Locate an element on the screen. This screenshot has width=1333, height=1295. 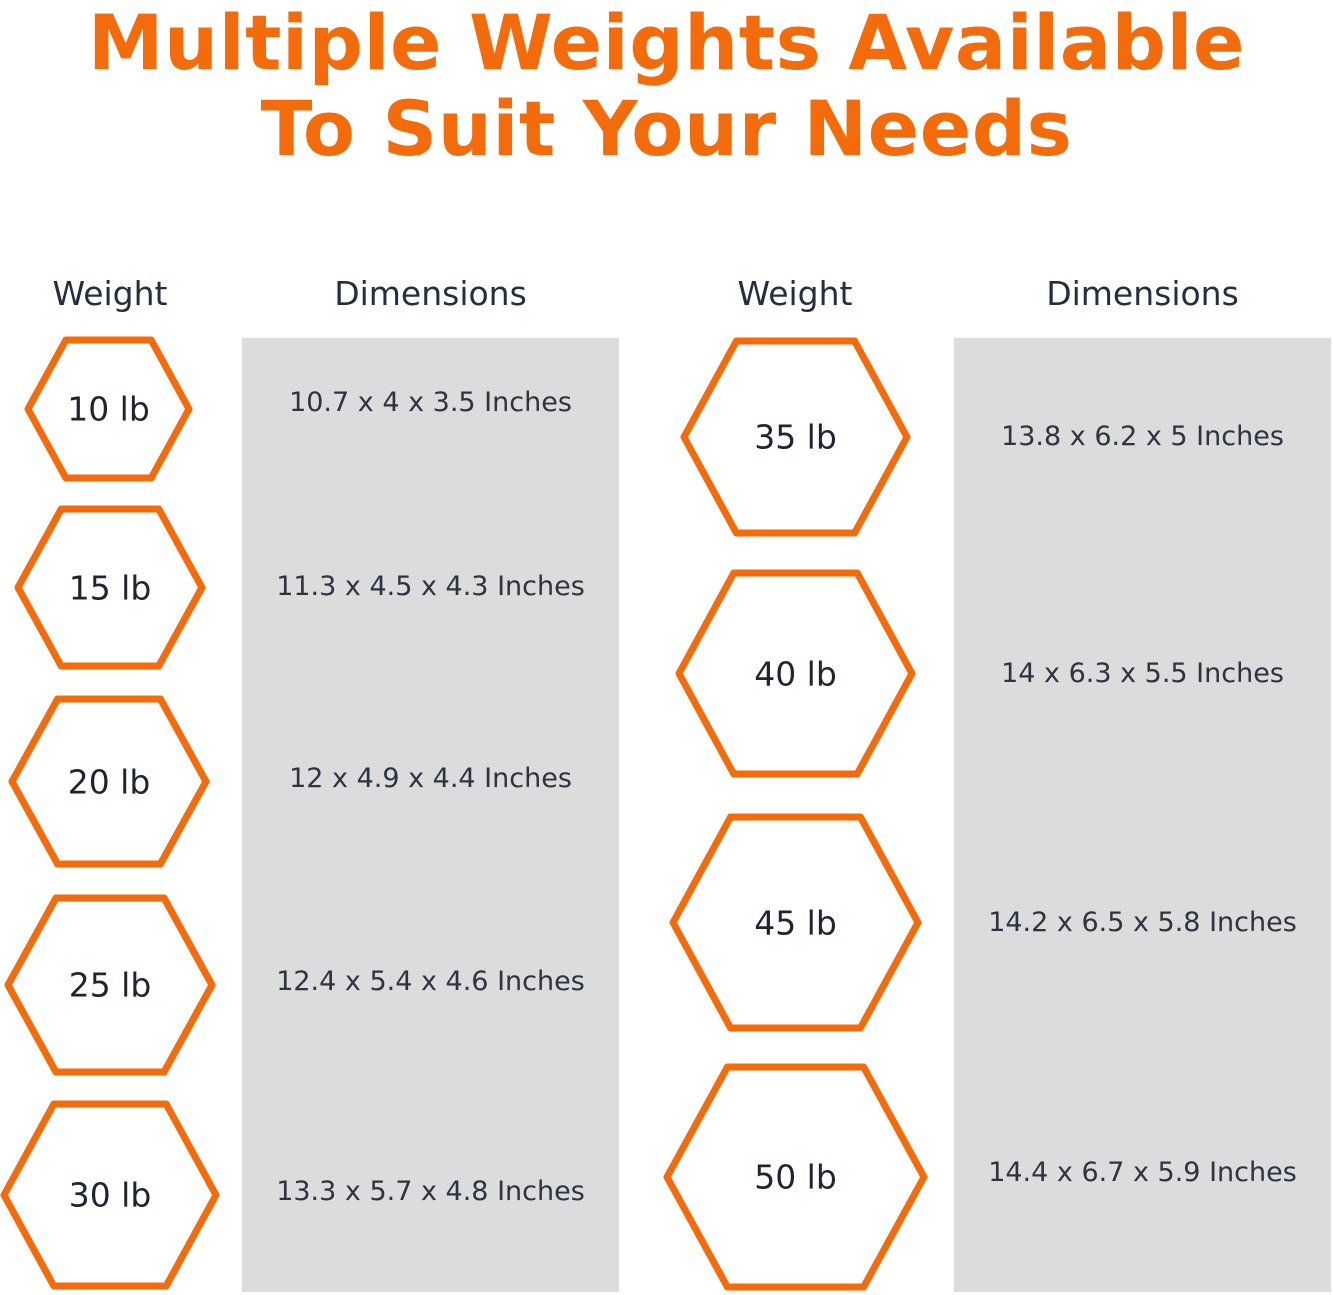
weight-label: 25 lb is located at coordinates (110, 985).